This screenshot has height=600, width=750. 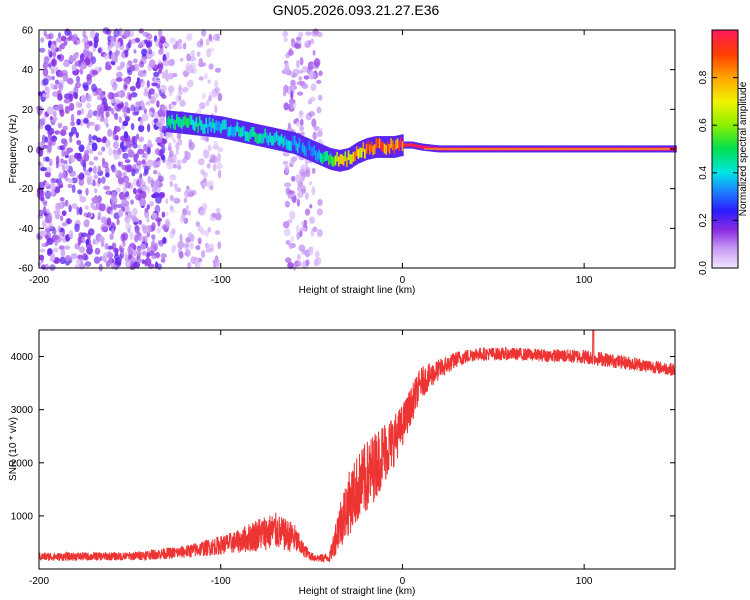 What do you see at coordinates (13, 149) in the screenshot?
I see `spectrogram-y-label: Frequency (Hz)` at bounding box center [13, 149].